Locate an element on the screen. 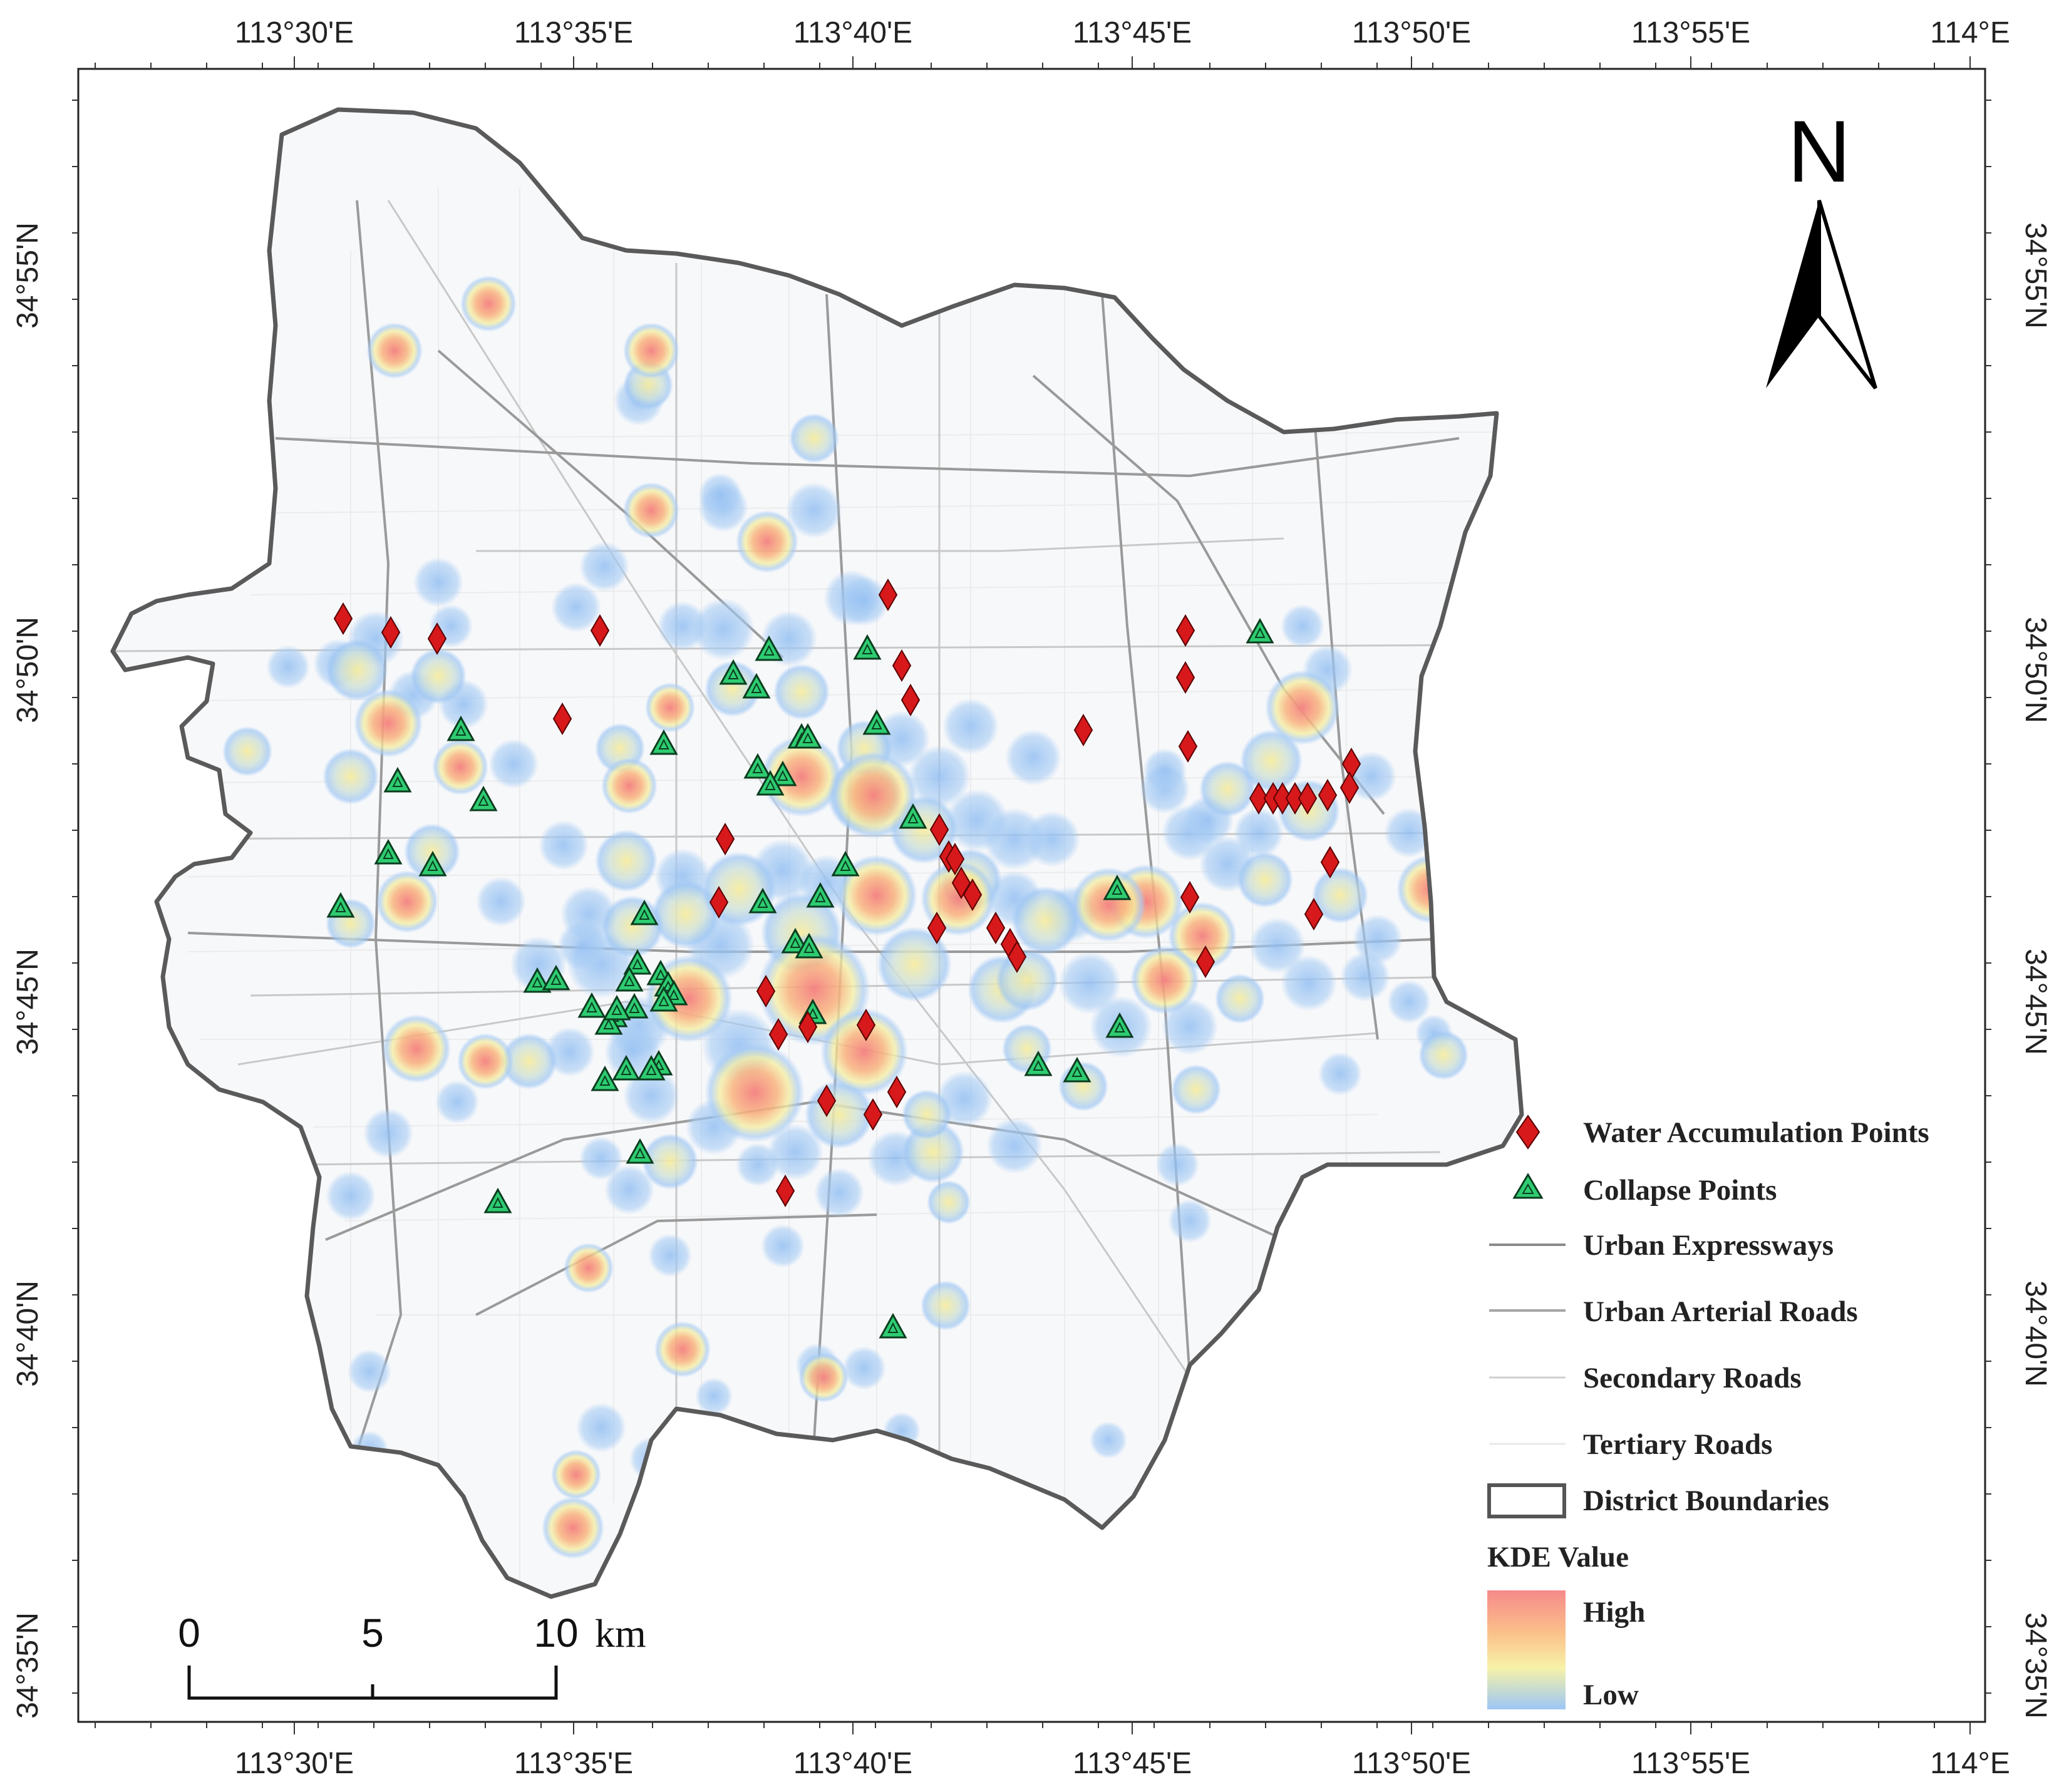  kde-low-label: Low is located at coordinates (1611, 1695).